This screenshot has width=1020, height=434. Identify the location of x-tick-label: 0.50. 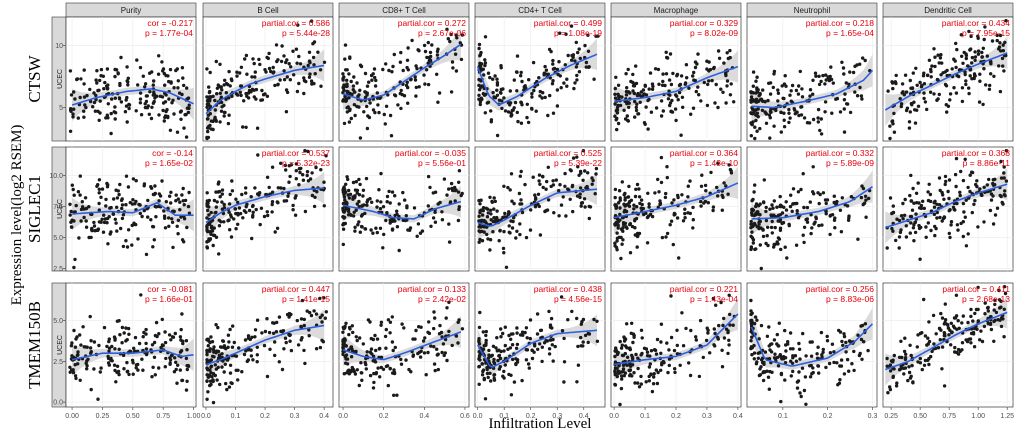
(920, 416).